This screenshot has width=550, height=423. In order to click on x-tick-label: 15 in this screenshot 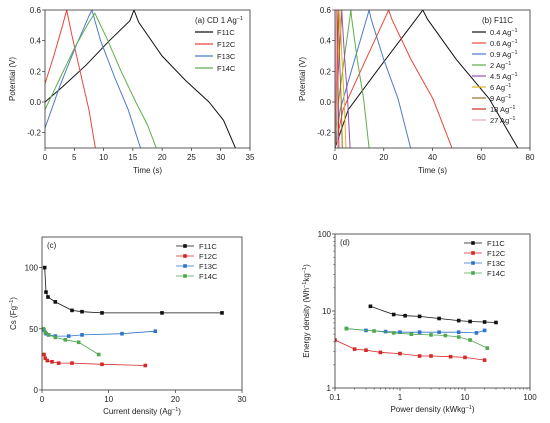, I will do `click(132, 157)`.